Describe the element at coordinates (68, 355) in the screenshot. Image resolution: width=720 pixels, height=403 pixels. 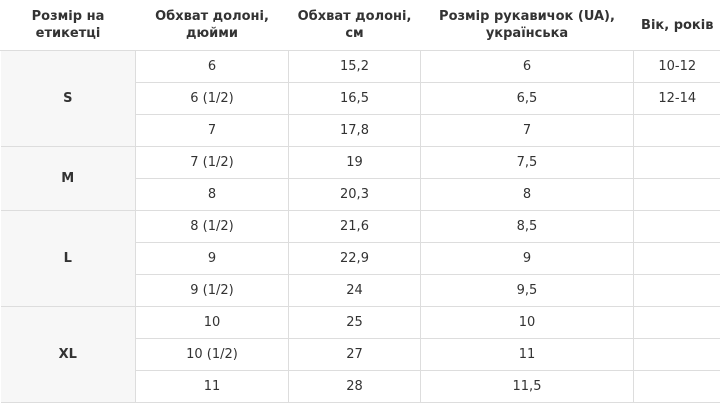
I see `size-cell: XL` at that location.